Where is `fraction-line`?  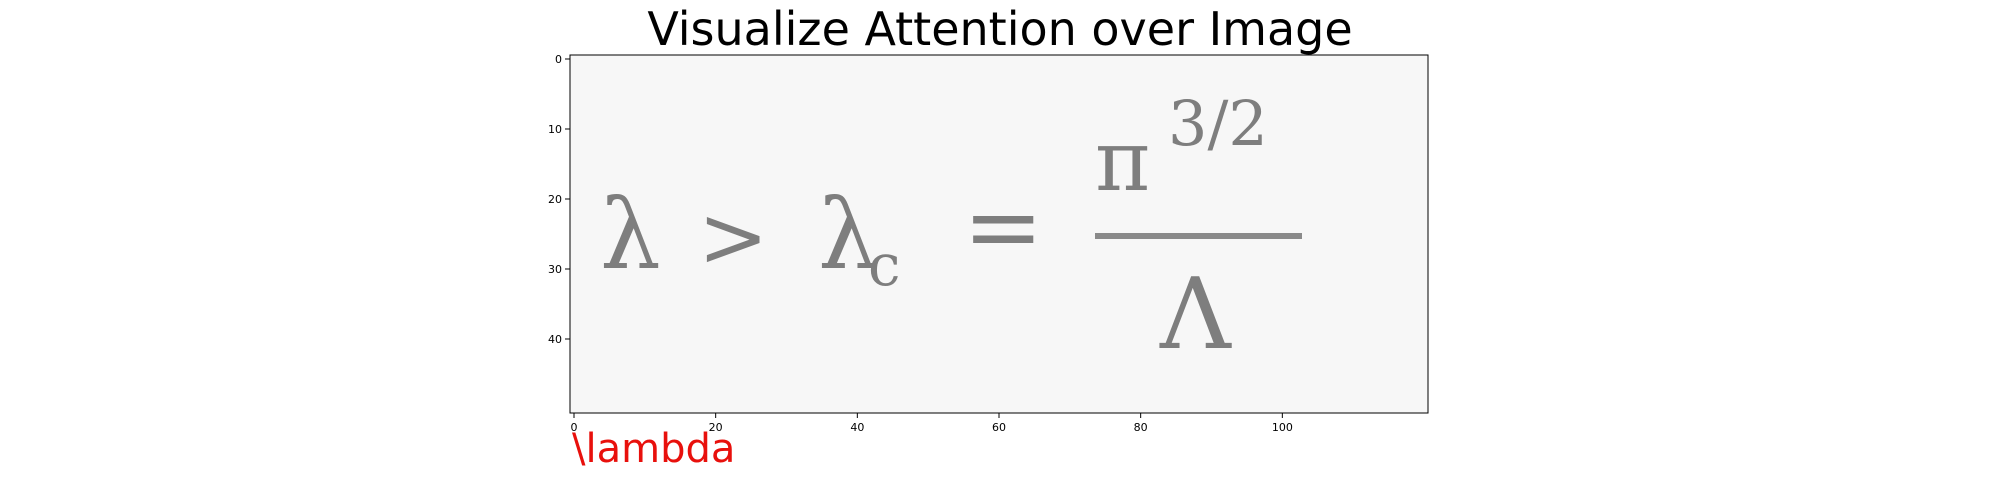
fraction-line is located at coordinates (1198, 236).